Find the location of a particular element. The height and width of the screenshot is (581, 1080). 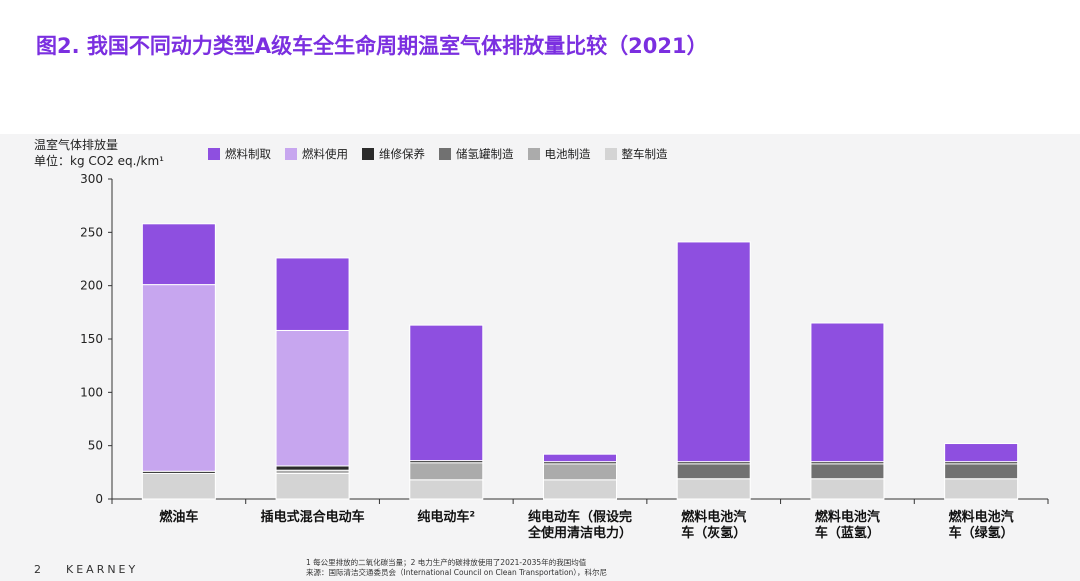

legend-item-1: 燃料使用 is located at coordinates (316, 154).